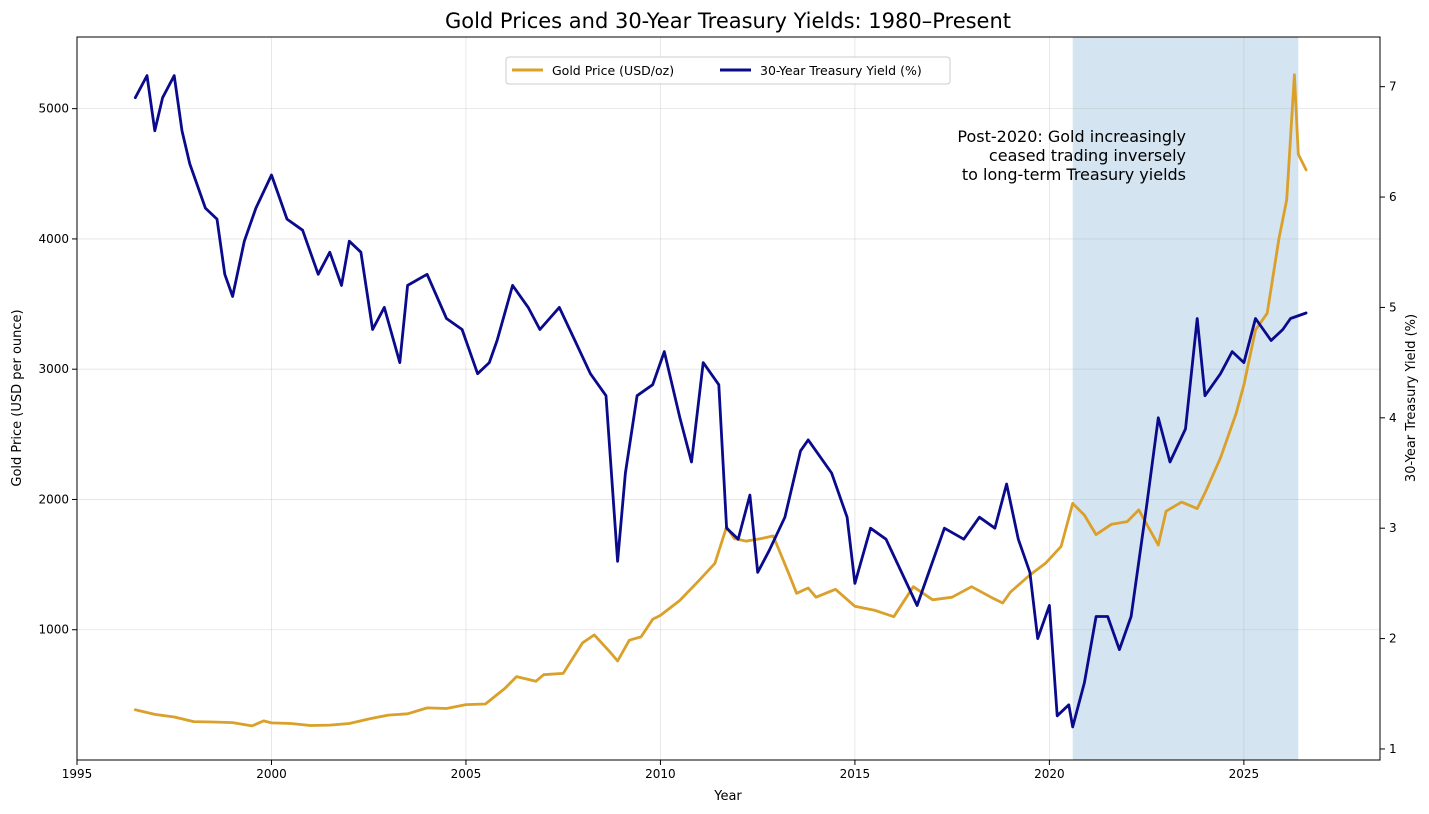  What do you see at coordinates (53, 369) in the screenshot?
I see `y-tick-label: 3000` at bounding box center [53, 369].